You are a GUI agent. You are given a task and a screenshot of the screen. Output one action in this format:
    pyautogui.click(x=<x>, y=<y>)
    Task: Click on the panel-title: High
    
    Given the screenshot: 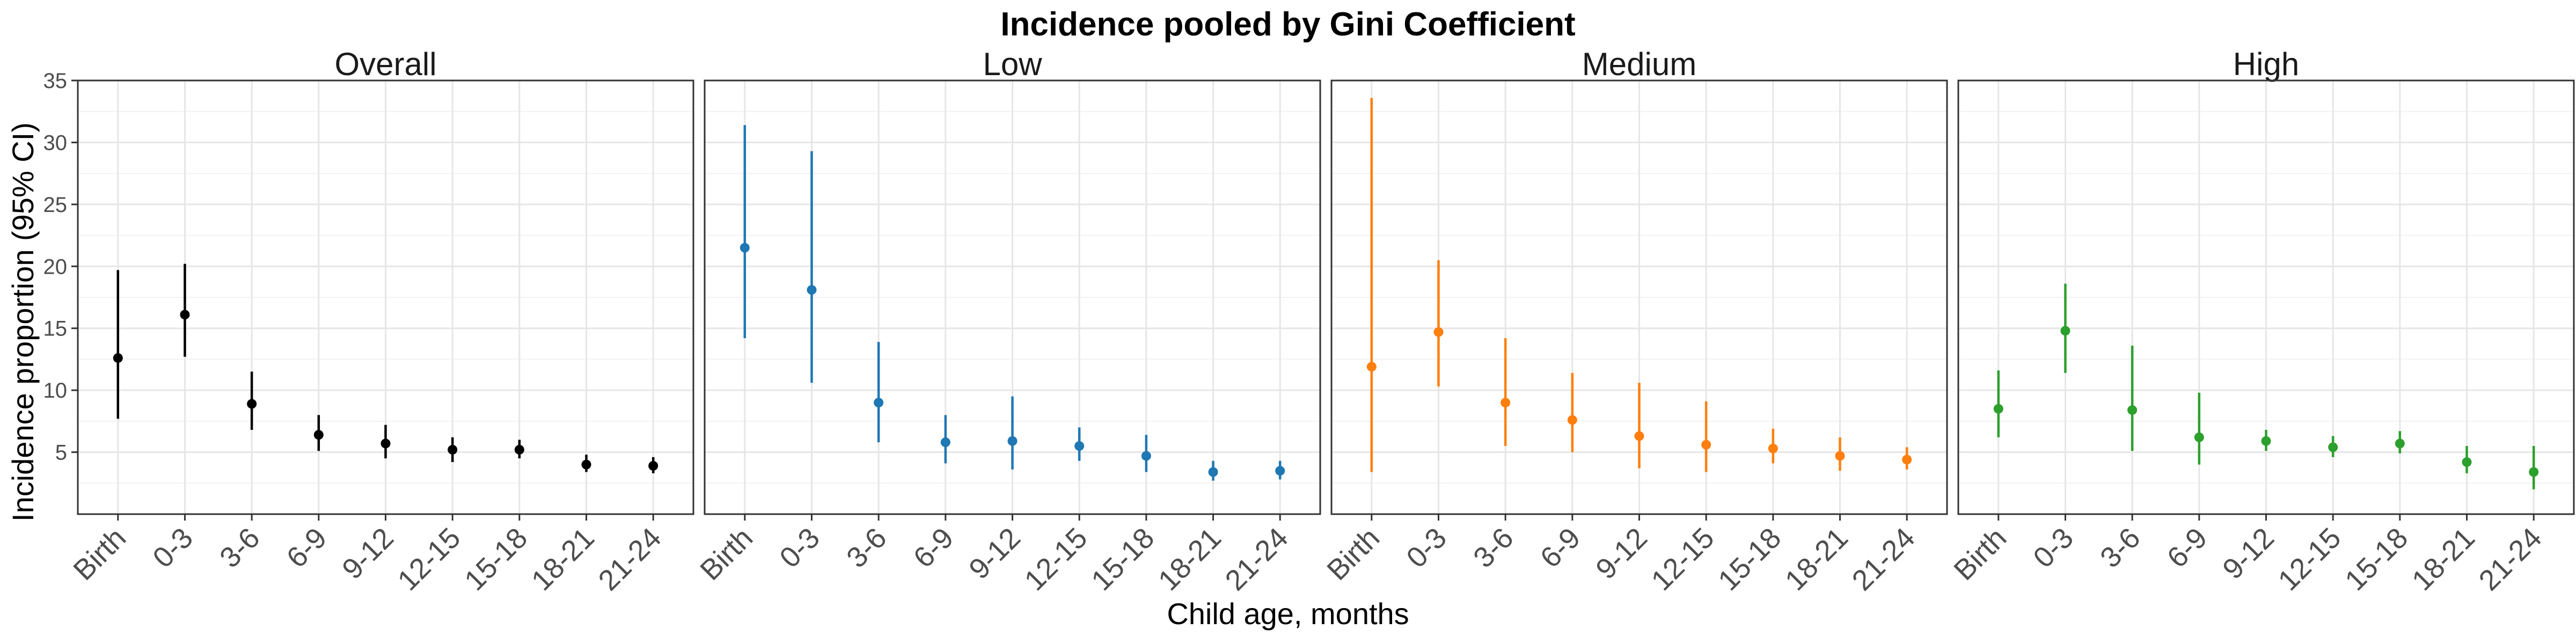 What is the action you would take?
    pyautogui.click(x=2266, y=64)
    